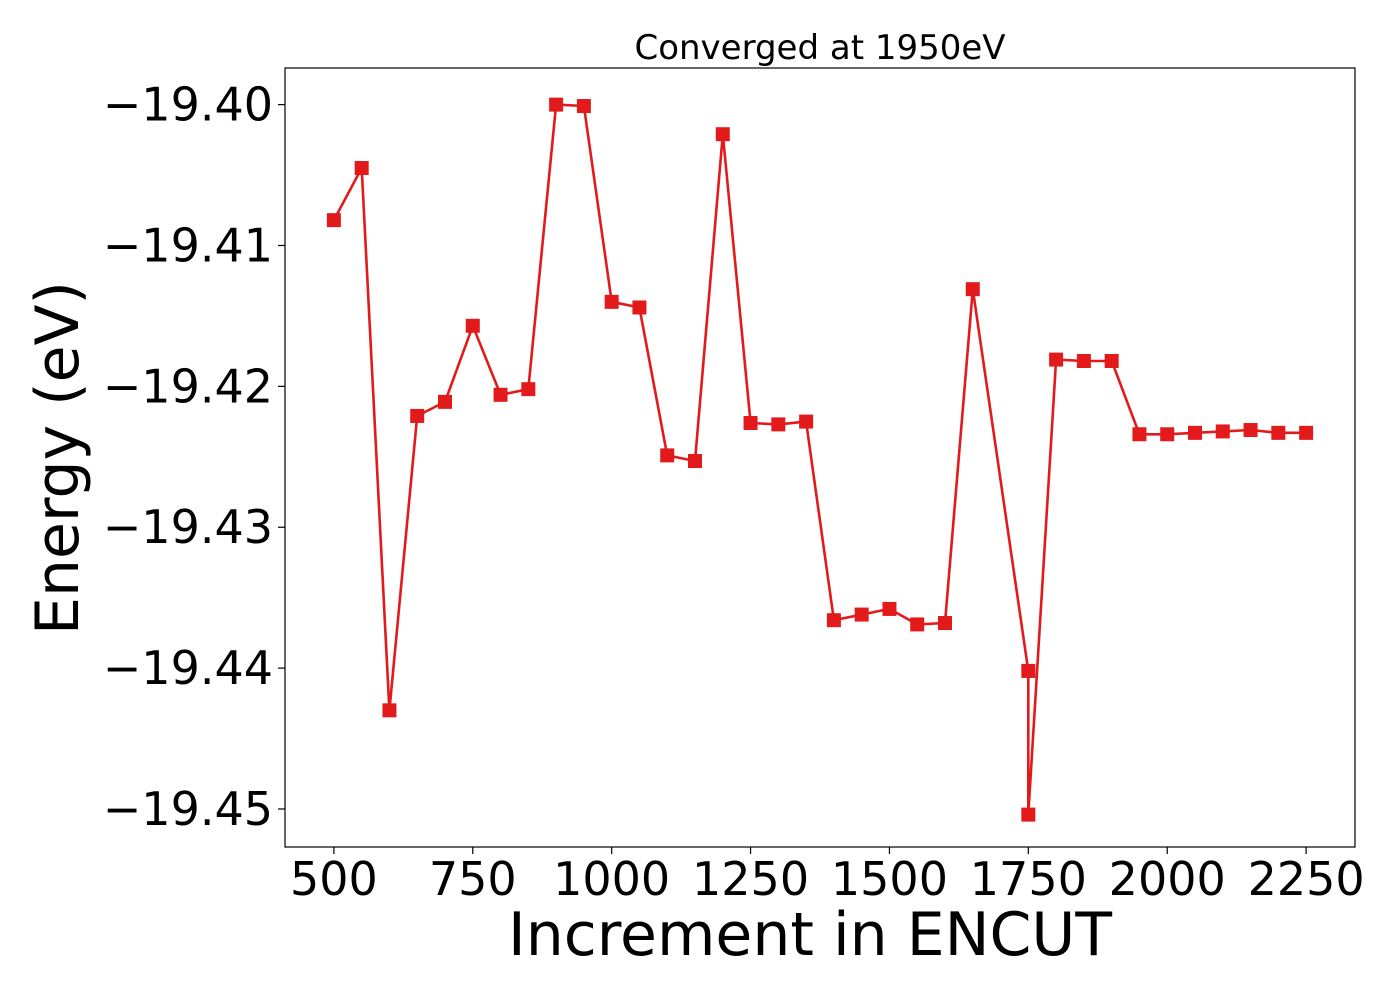 The width and height of the screenshot is (1400, 1000). What do you see at coordinates (473, 879) in the screenshot?
I see `x-tick-label: 750` at bounding box center [473, 879].